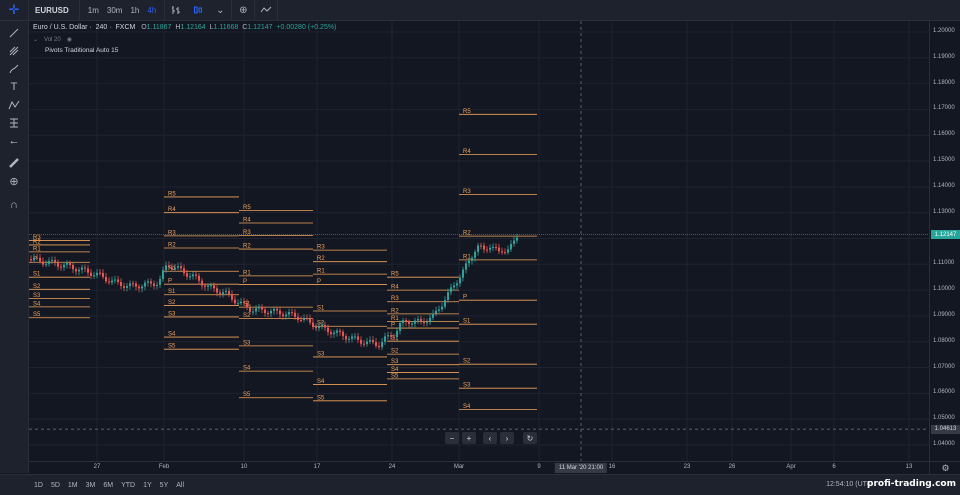 The height and width of the screenshot is (495, 960). I want to click on time-tick-label: 23, so click(687, 467).